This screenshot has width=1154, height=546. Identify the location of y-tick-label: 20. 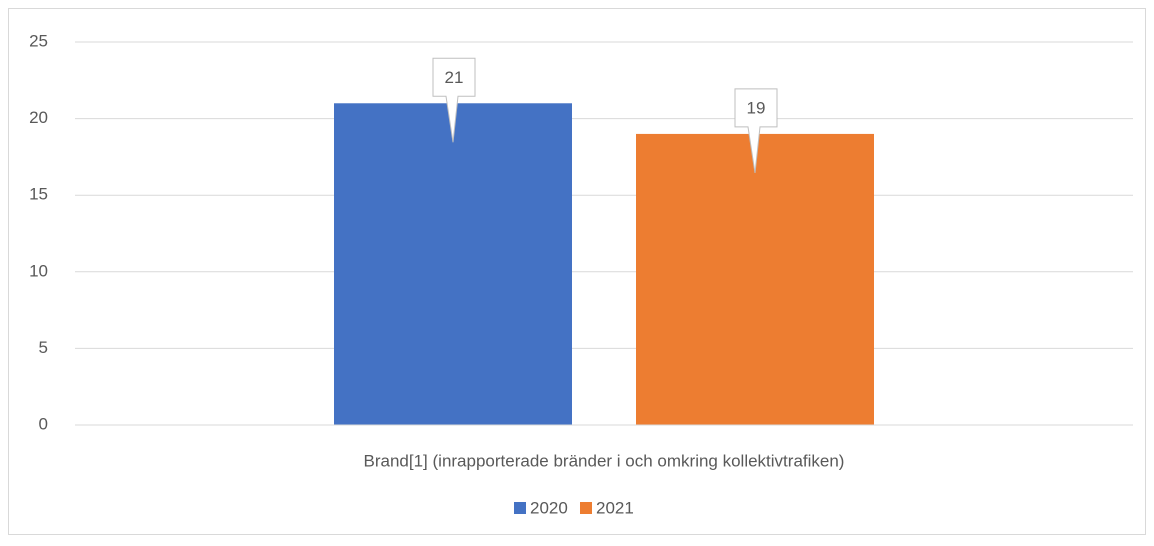
(38, 117).